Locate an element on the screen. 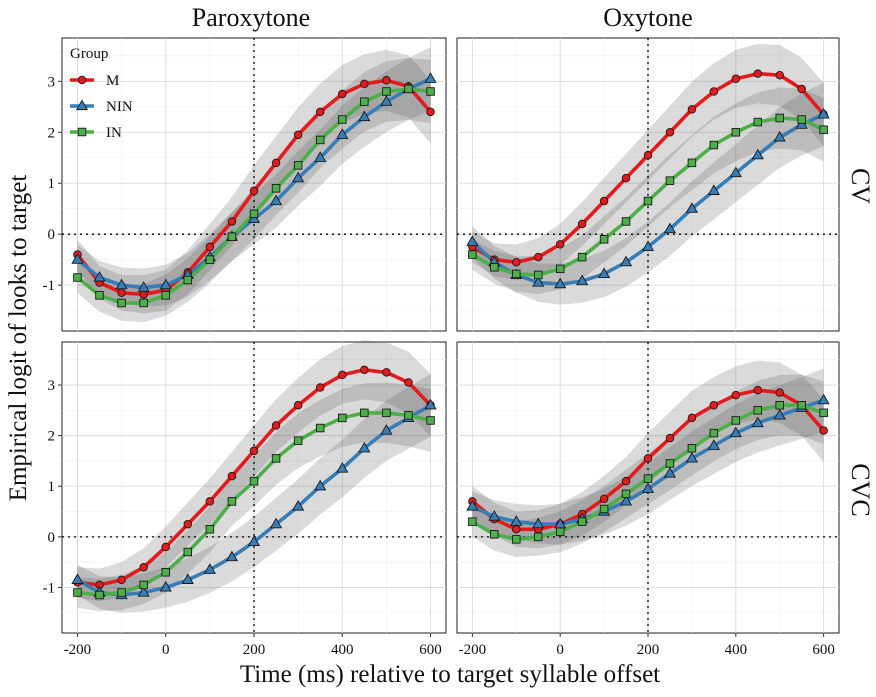 This screenshot has height=697, width=876. column-label-oxytone: Oxytone is located at coordinates (648, 17).